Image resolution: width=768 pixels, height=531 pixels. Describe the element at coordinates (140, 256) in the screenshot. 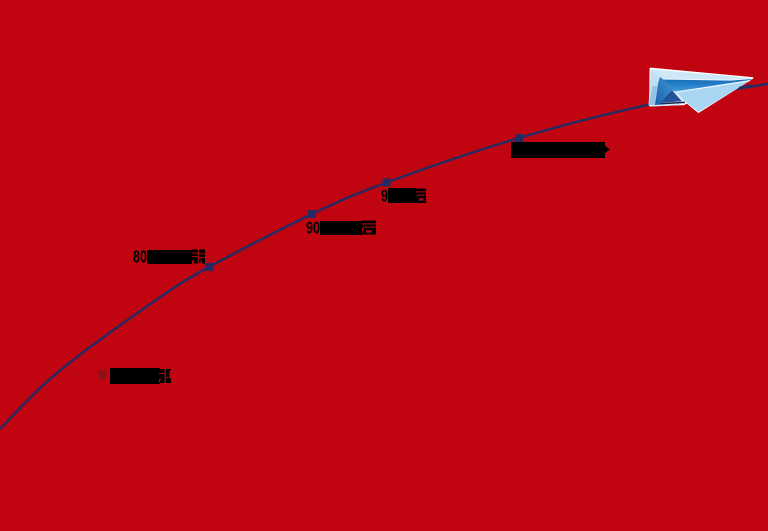

I see `svg-text: 80` at that location.